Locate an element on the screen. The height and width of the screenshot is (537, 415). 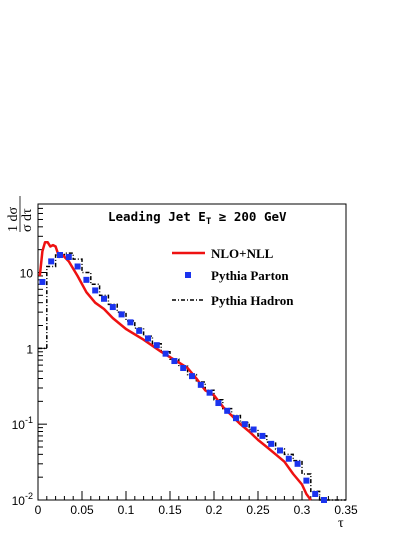
legend-label-hadron: Pythia Hadron is located at coordinates (252, 300).